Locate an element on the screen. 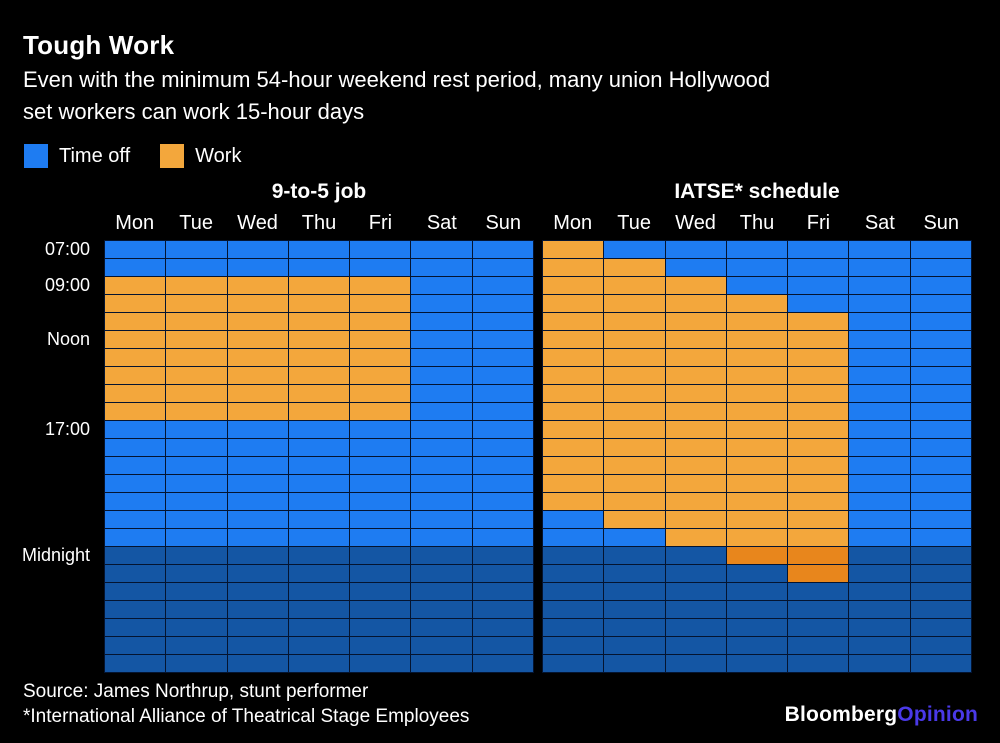 The image size is (1000, 743). legend: Time off Work is located at coordinates (147, 156).